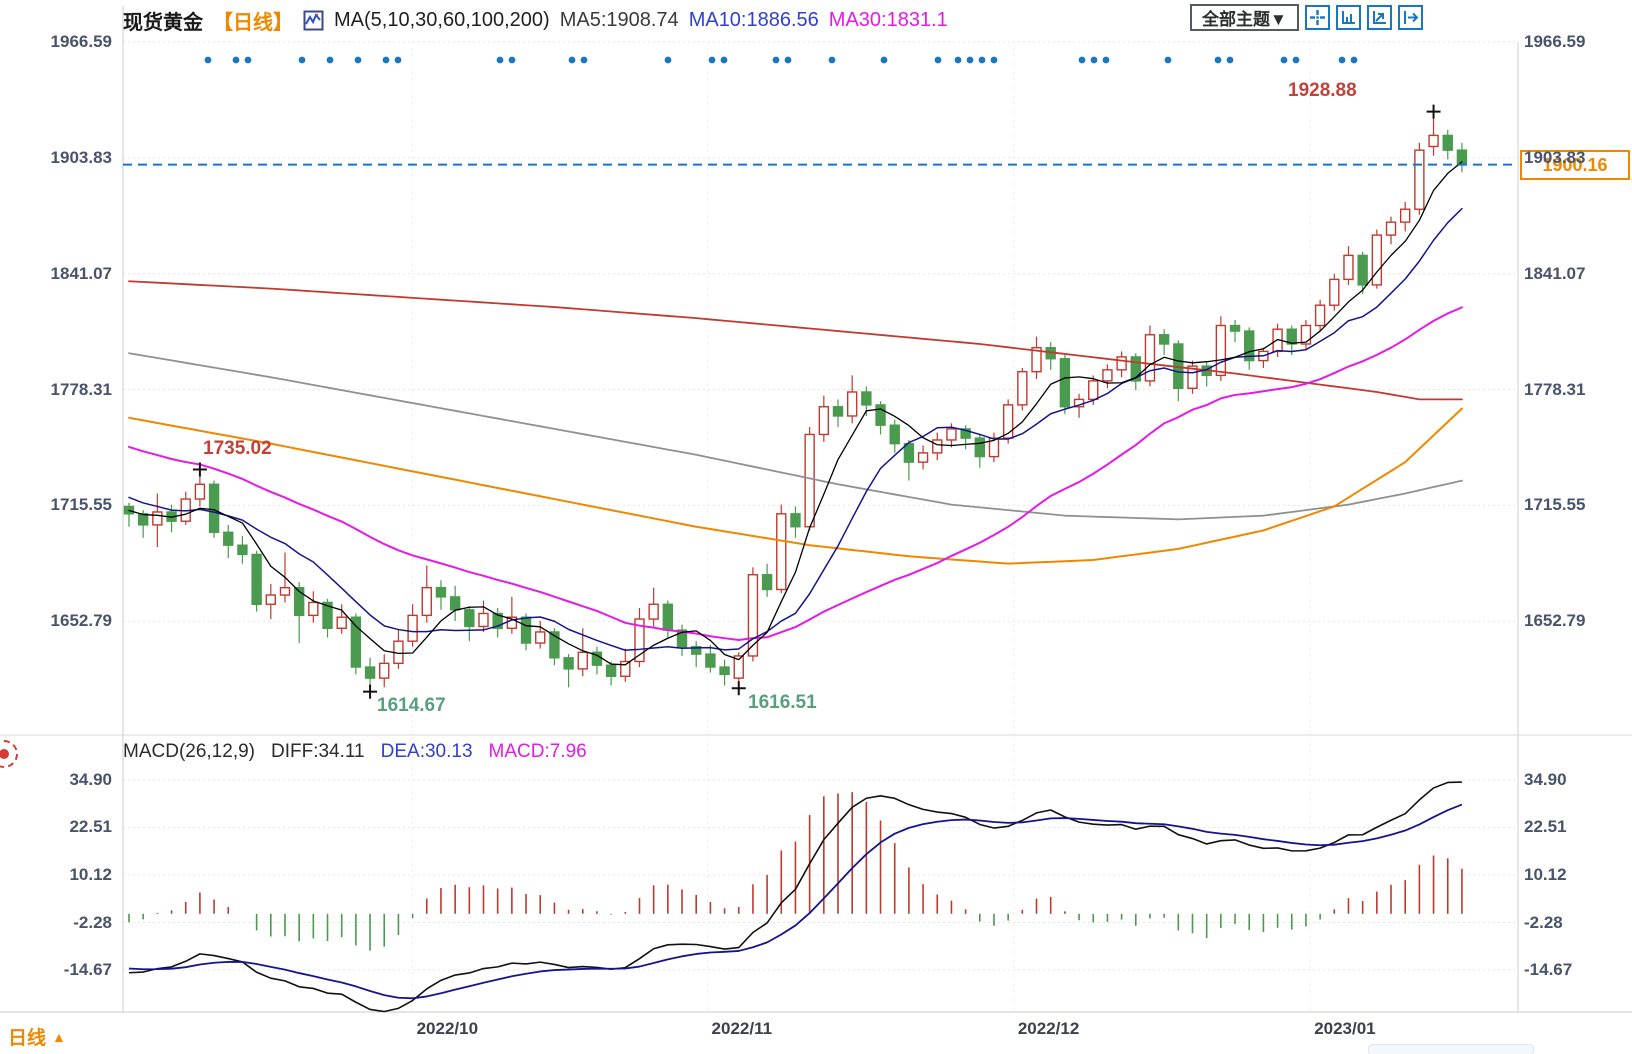  Describe the element at coordinates (1317, 17) in the screenshot. I see `move-crosshair-icon` at that location.